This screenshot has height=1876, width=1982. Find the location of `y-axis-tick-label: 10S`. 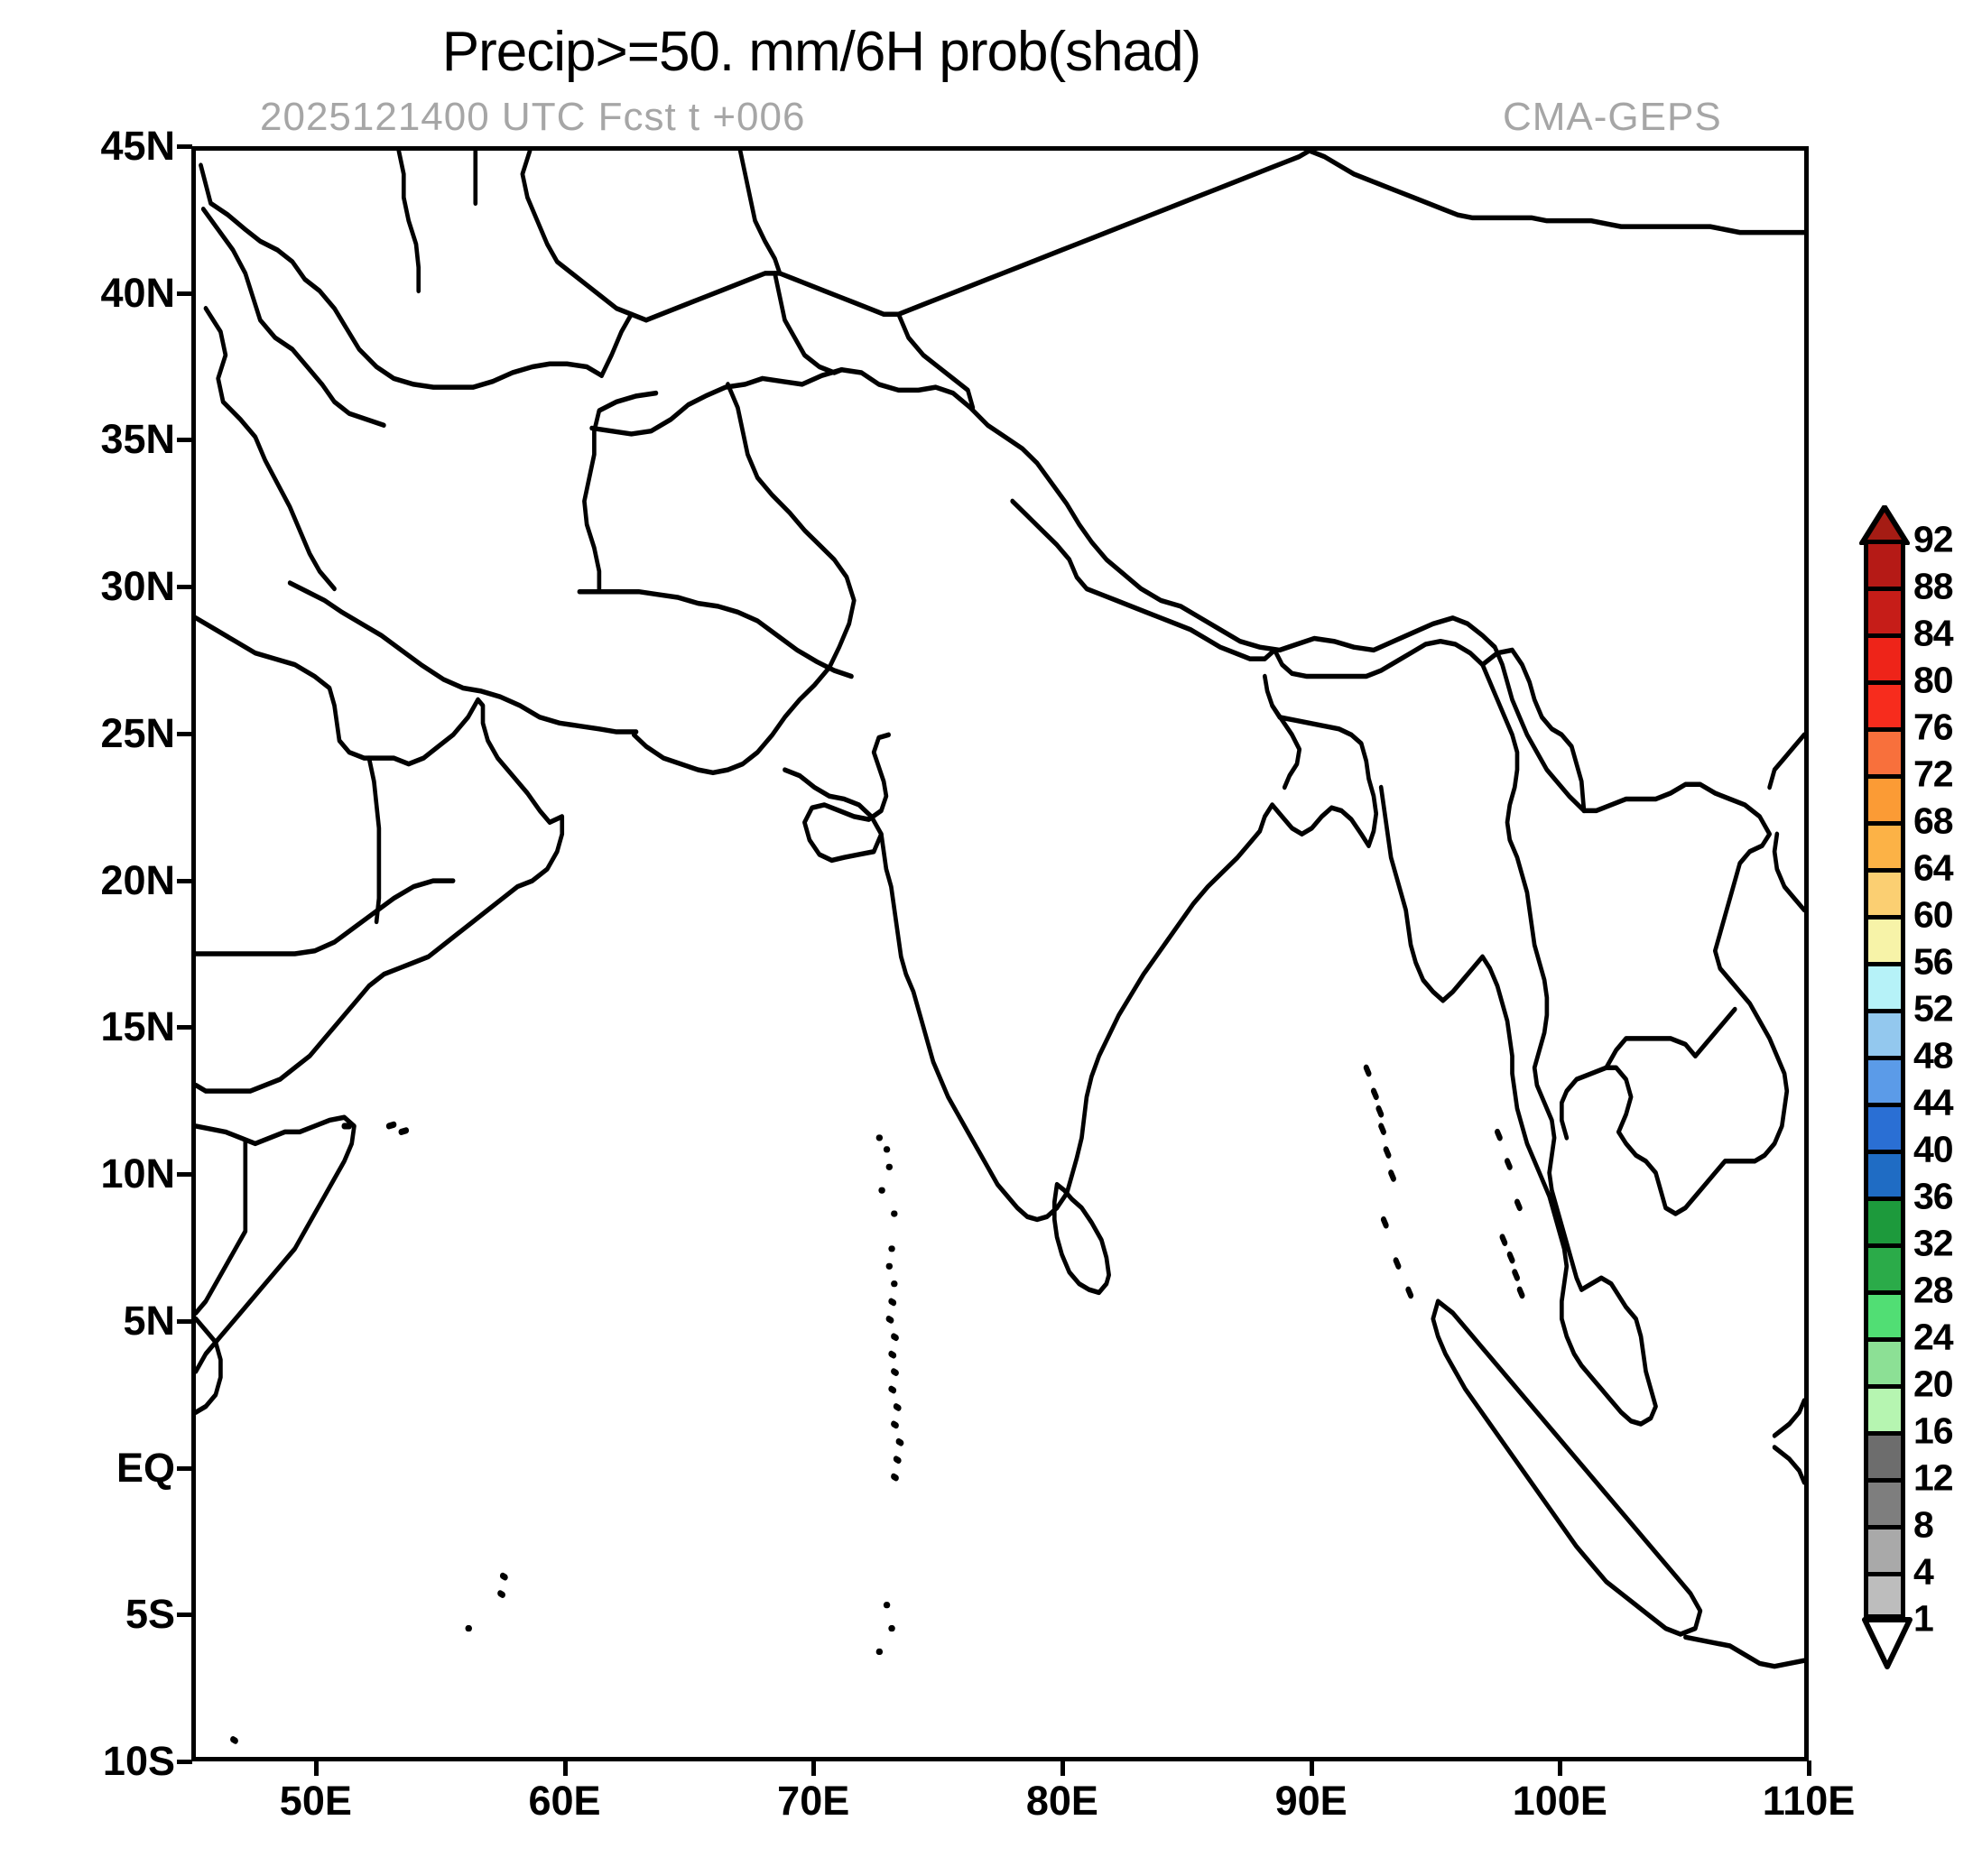

y-axis-tick-label: 10S is located at coordinates (138, 1761).